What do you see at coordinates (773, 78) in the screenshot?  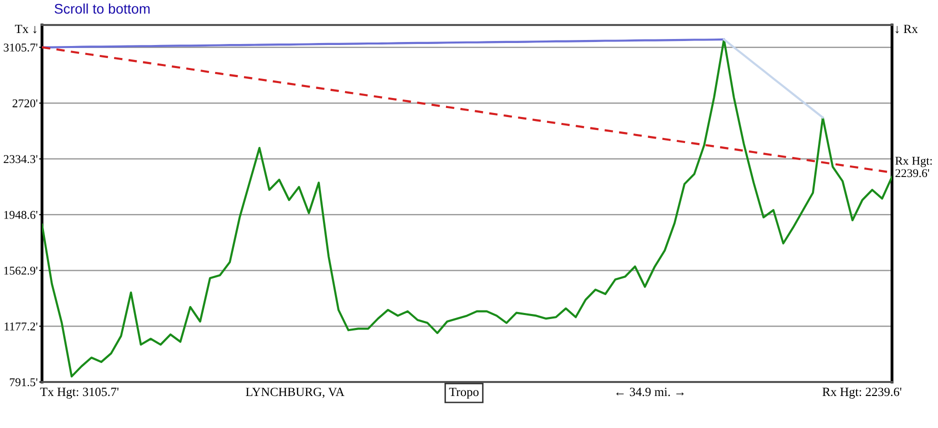 I see `line-series` at bounding box center [773, 78].